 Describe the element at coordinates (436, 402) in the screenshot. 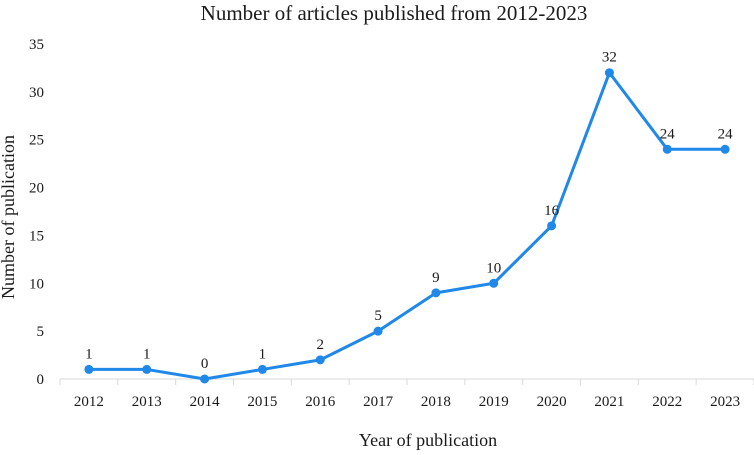

I see `x-tick-label: 2018` at that location.